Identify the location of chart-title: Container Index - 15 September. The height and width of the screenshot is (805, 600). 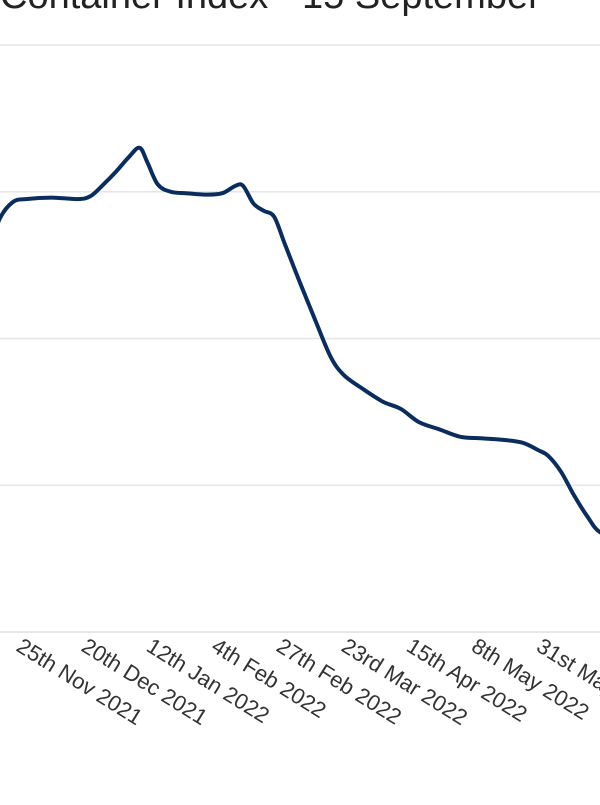
(270, 8).